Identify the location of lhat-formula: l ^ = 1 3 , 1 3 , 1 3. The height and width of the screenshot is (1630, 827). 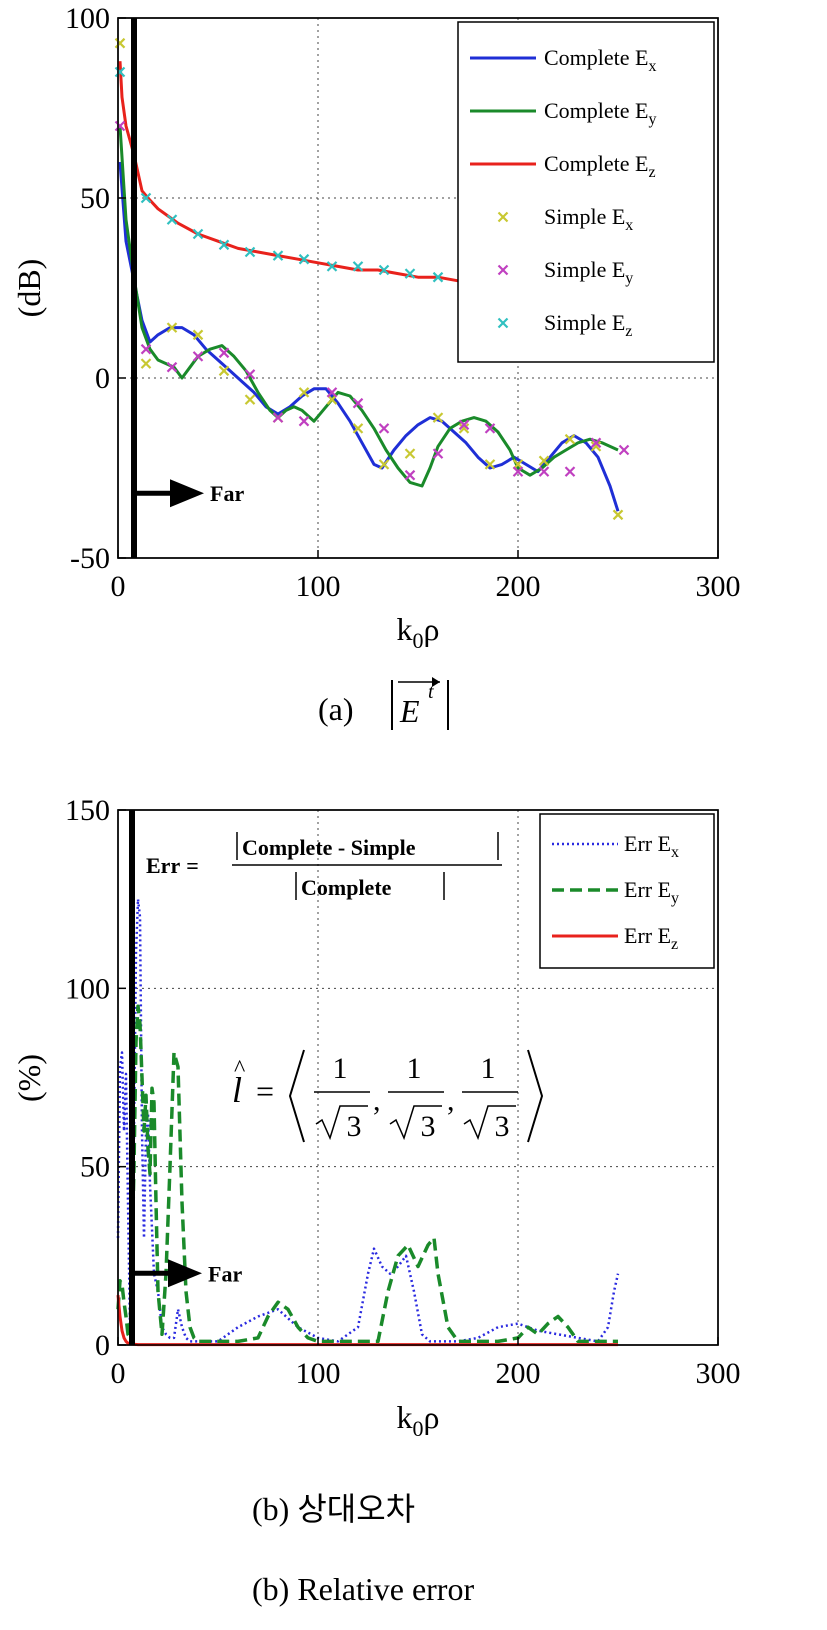
(388, 1096).